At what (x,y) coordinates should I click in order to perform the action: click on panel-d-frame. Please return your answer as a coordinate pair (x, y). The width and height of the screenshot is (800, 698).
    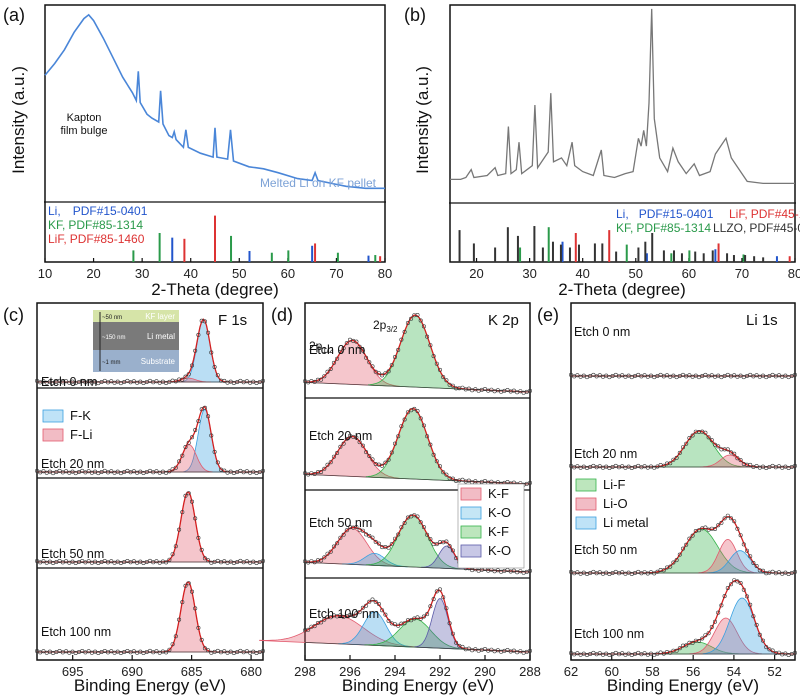
    Looking at the image, I should click on (417, 481).